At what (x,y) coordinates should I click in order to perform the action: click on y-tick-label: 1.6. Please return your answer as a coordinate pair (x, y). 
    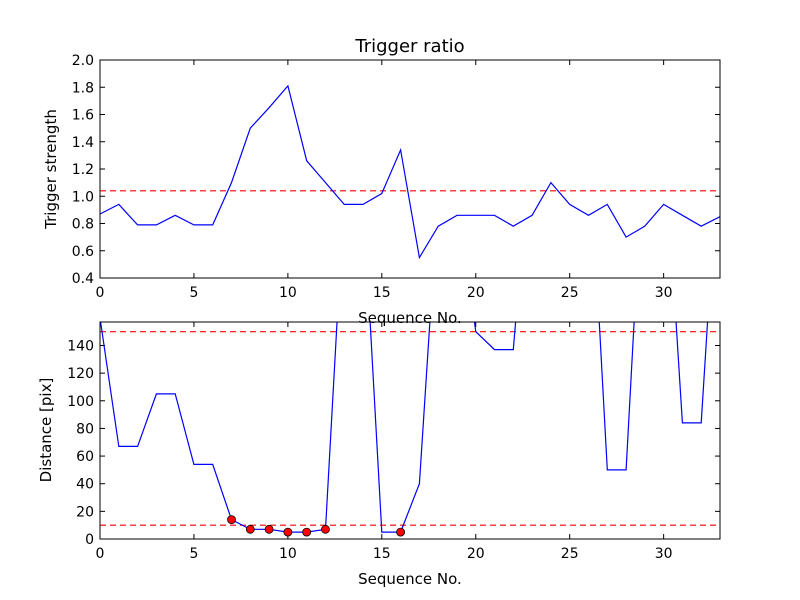
    Looking at the image, I should click on (83, 116).